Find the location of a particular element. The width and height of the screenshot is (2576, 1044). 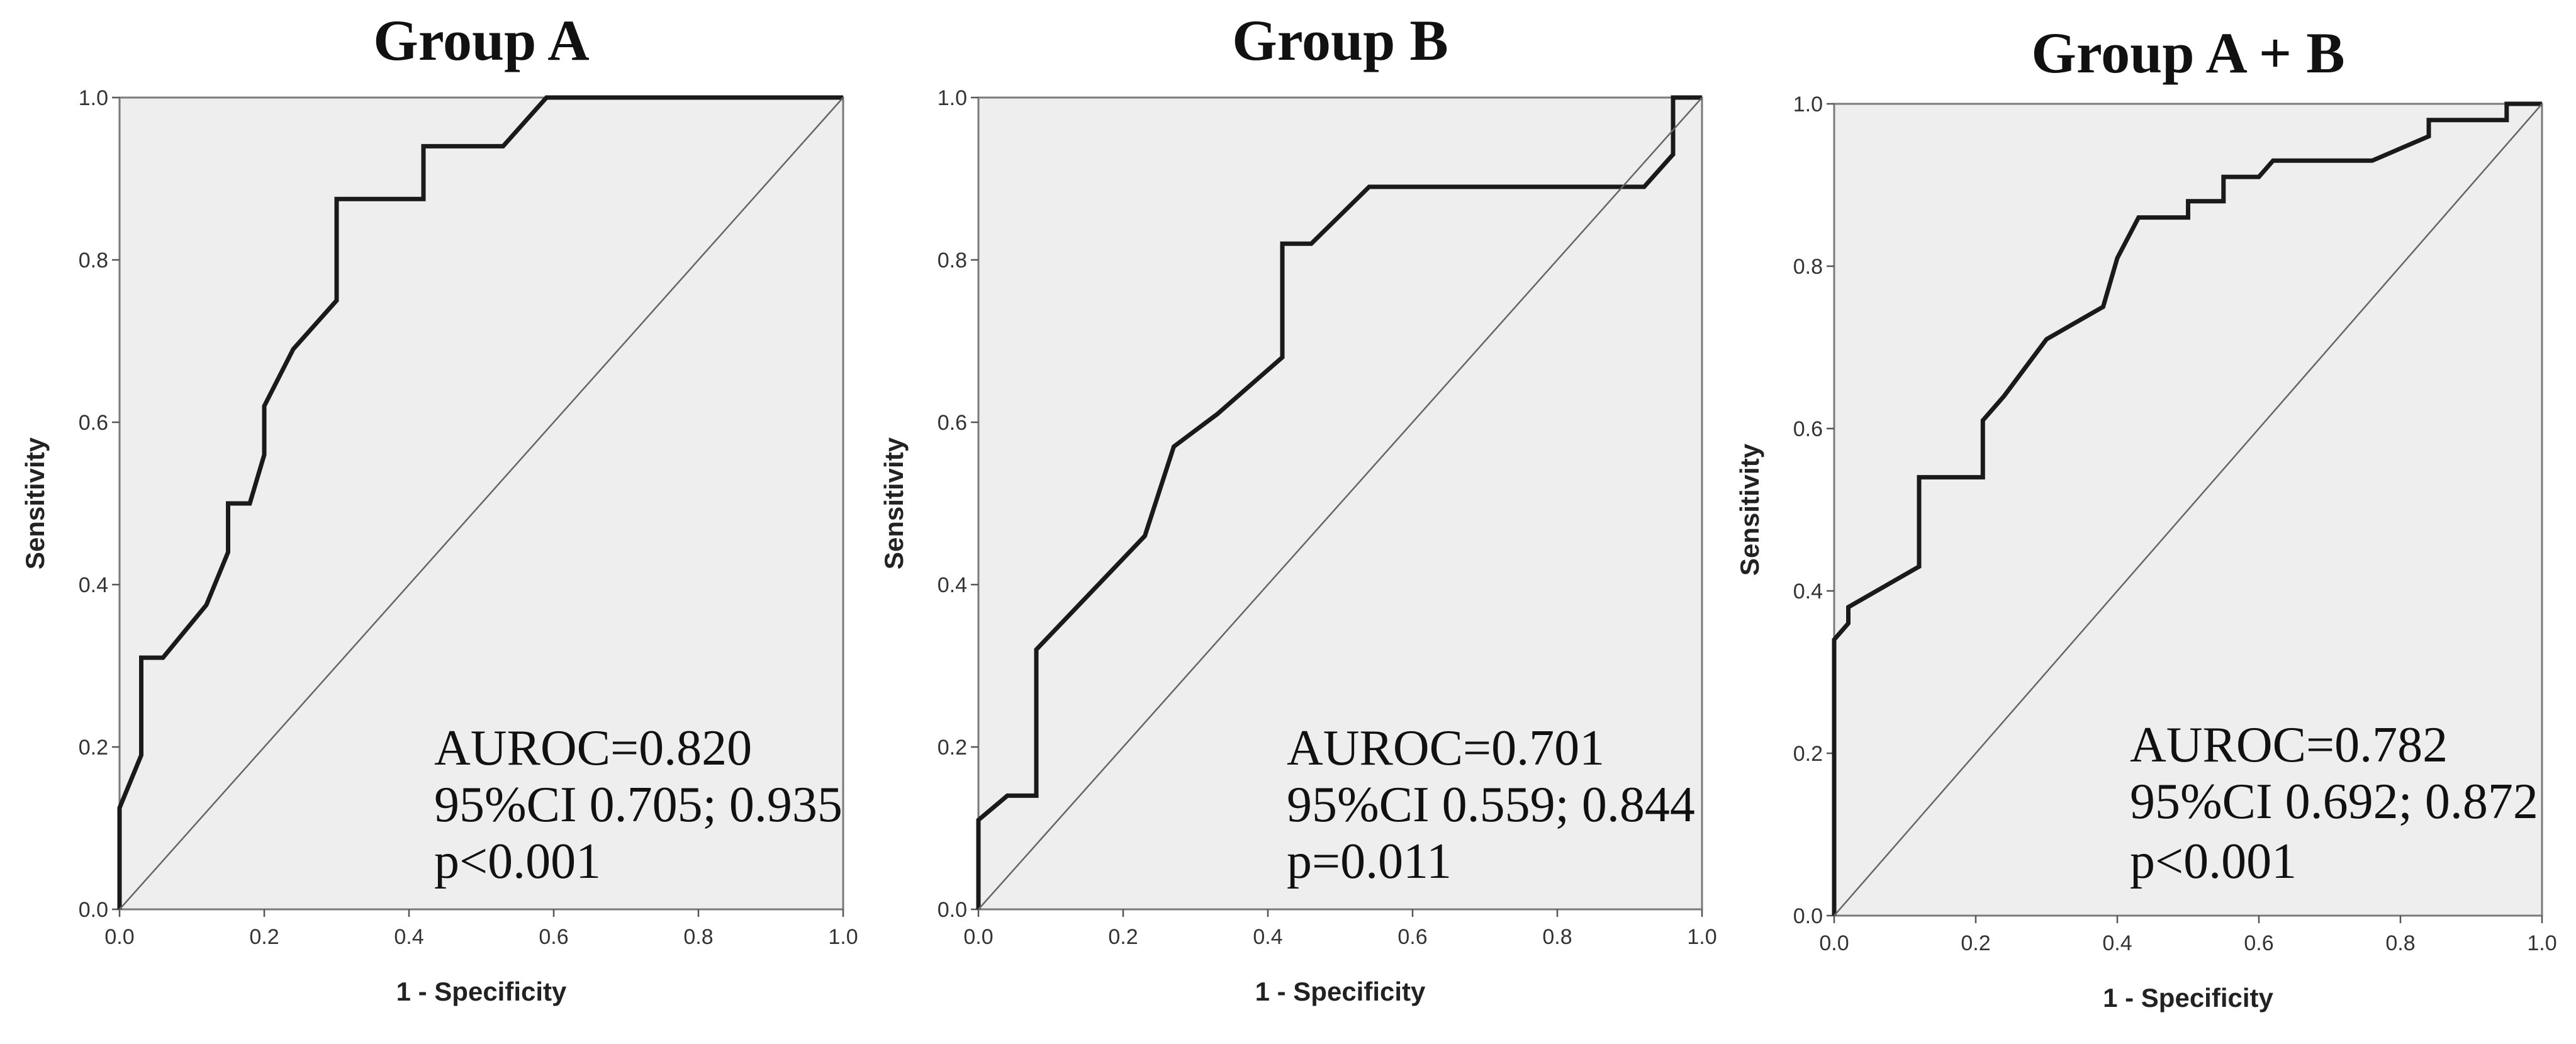

chart-3-y-tick-label: 0.4 is located at coordinates (1808, 591).